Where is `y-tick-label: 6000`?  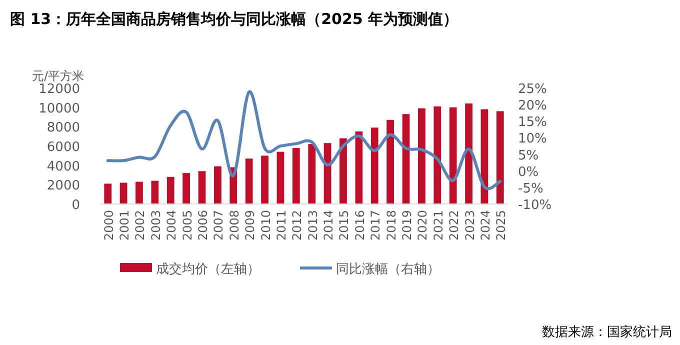 y-tick-label: 6000 is located at coordinates (63, 147).